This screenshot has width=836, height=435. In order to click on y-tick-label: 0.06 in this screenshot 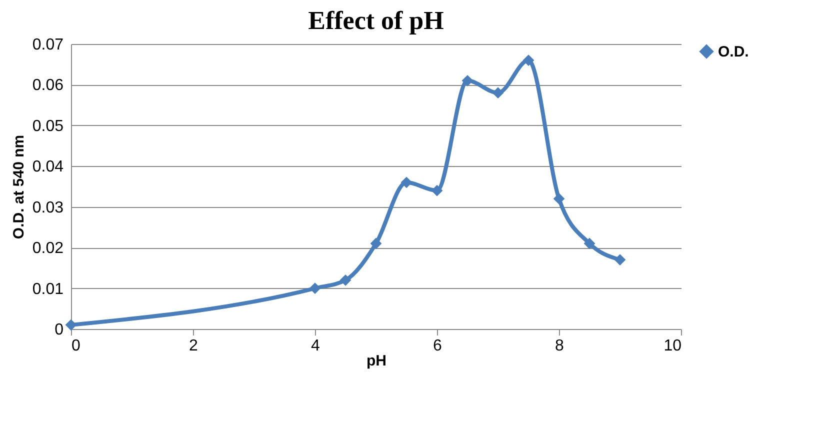, I will do `click(48, 85)`.